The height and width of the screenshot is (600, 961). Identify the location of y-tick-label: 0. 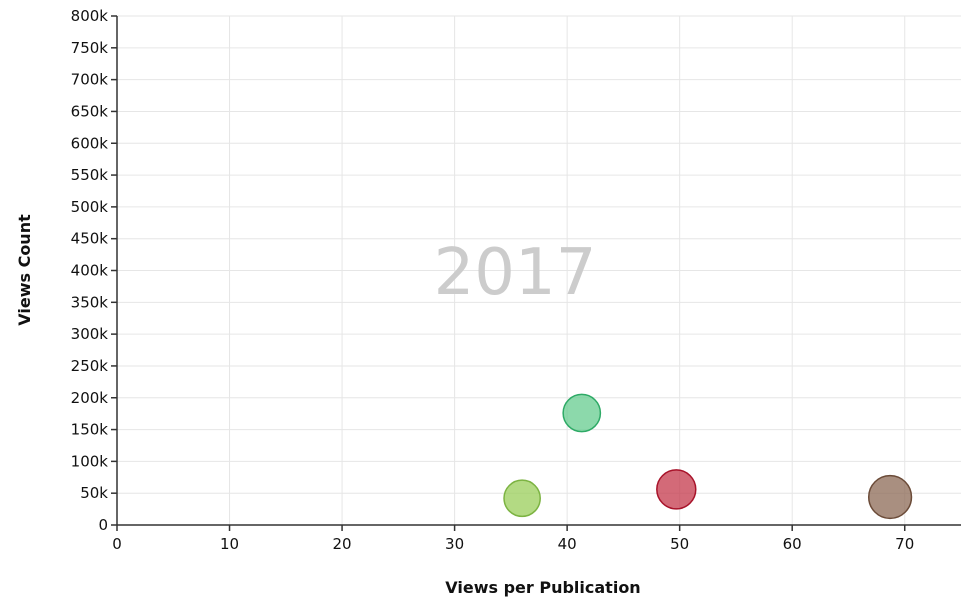
(103, 525).